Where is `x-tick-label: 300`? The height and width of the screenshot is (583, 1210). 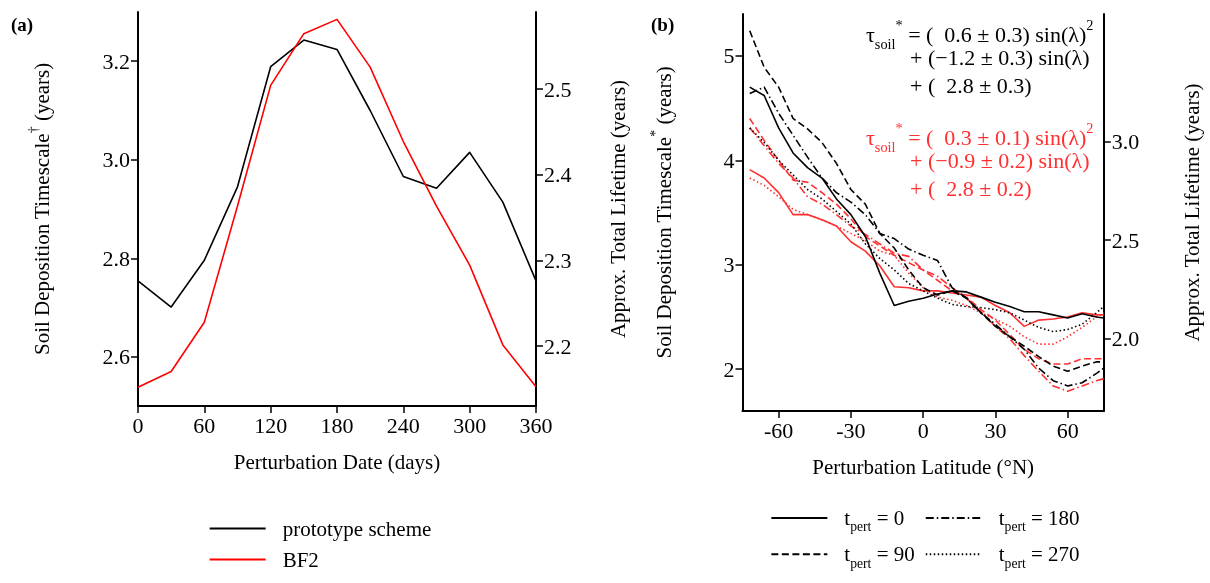
x-tick-label: 300 is located at coordinates (470, 425).